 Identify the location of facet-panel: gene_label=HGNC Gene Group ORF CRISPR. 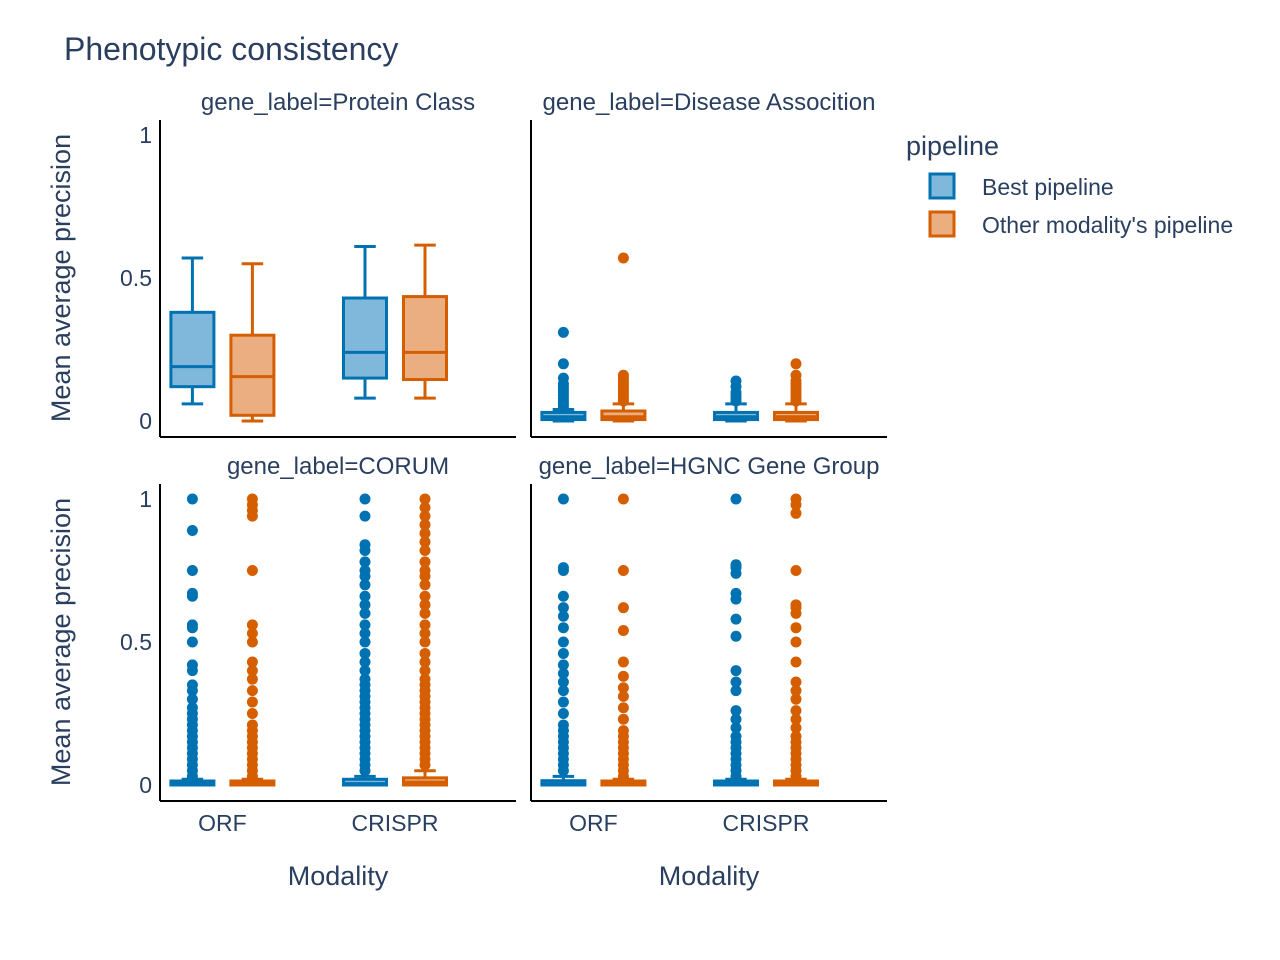
(708, 644).